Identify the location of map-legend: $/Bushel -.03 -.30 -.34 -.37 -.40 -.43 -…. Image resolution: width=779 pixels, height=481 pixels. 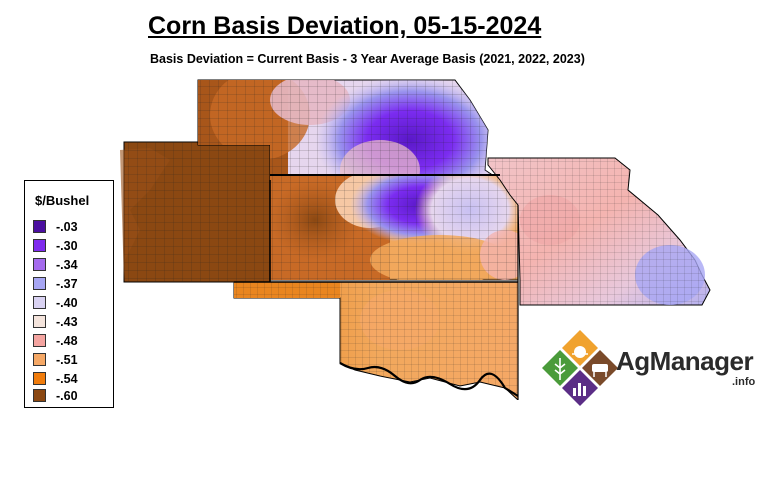
(69, 294).